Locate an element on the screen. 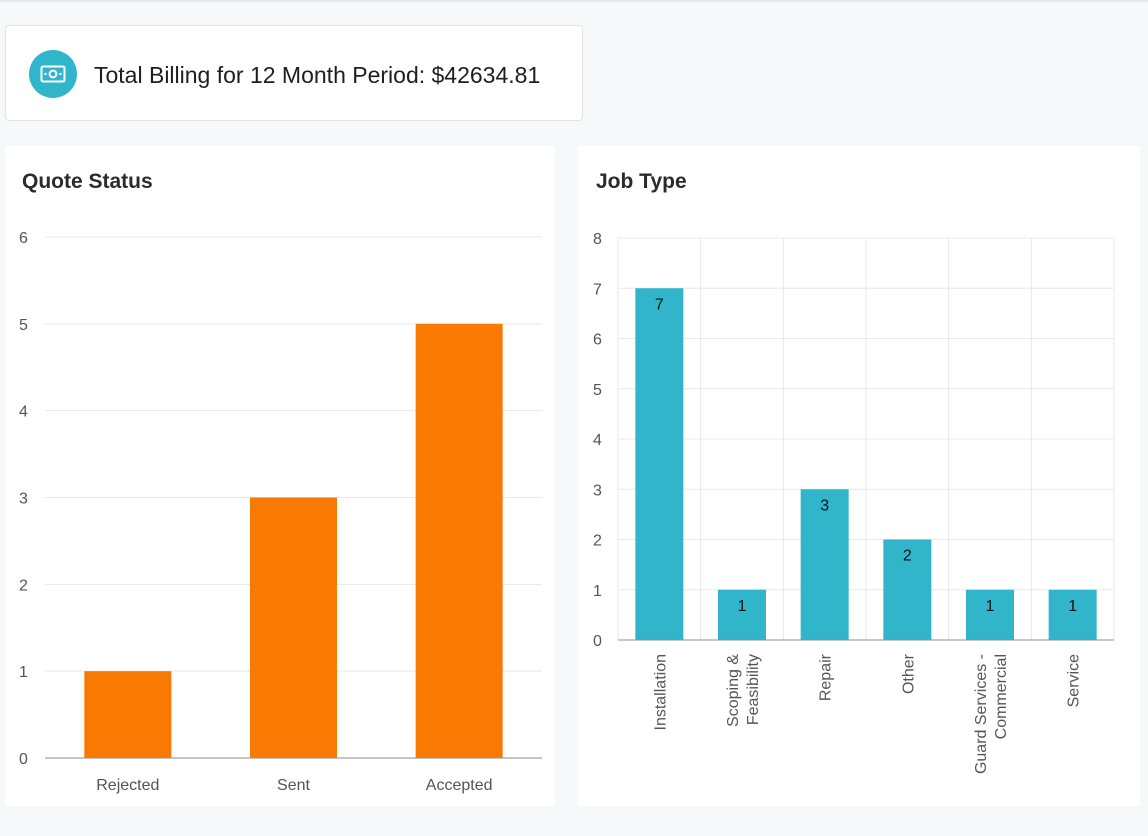  x-tick-label-line: Installation is located at coordinates (660, 692).